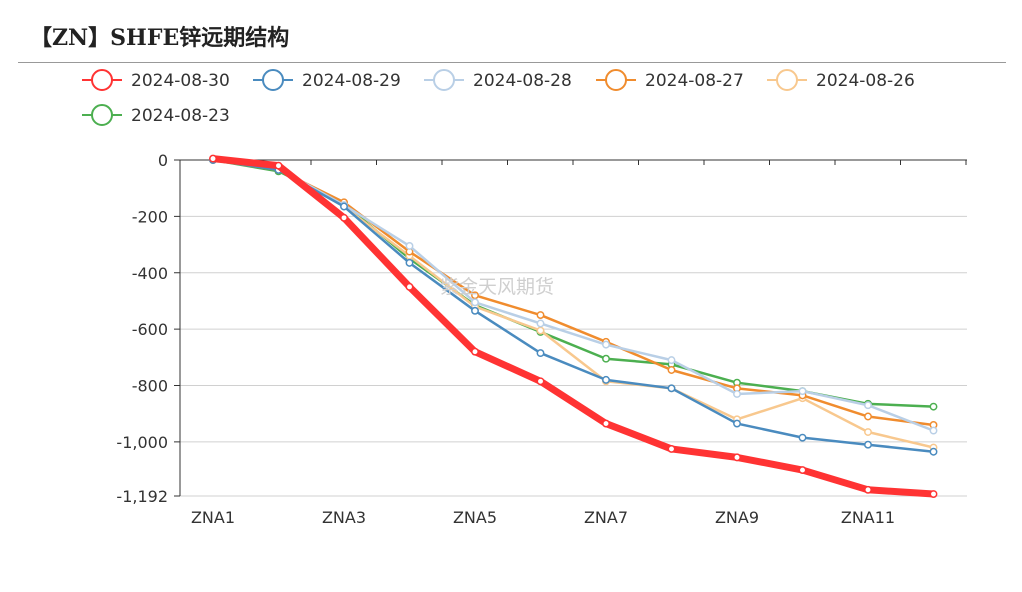 This screenshot has width=1022, height=592. Describe the element at coordinates (160, 38) in the screenshot. I see `chart-title: 【ZN】SHFE锌远期结构` at that location.